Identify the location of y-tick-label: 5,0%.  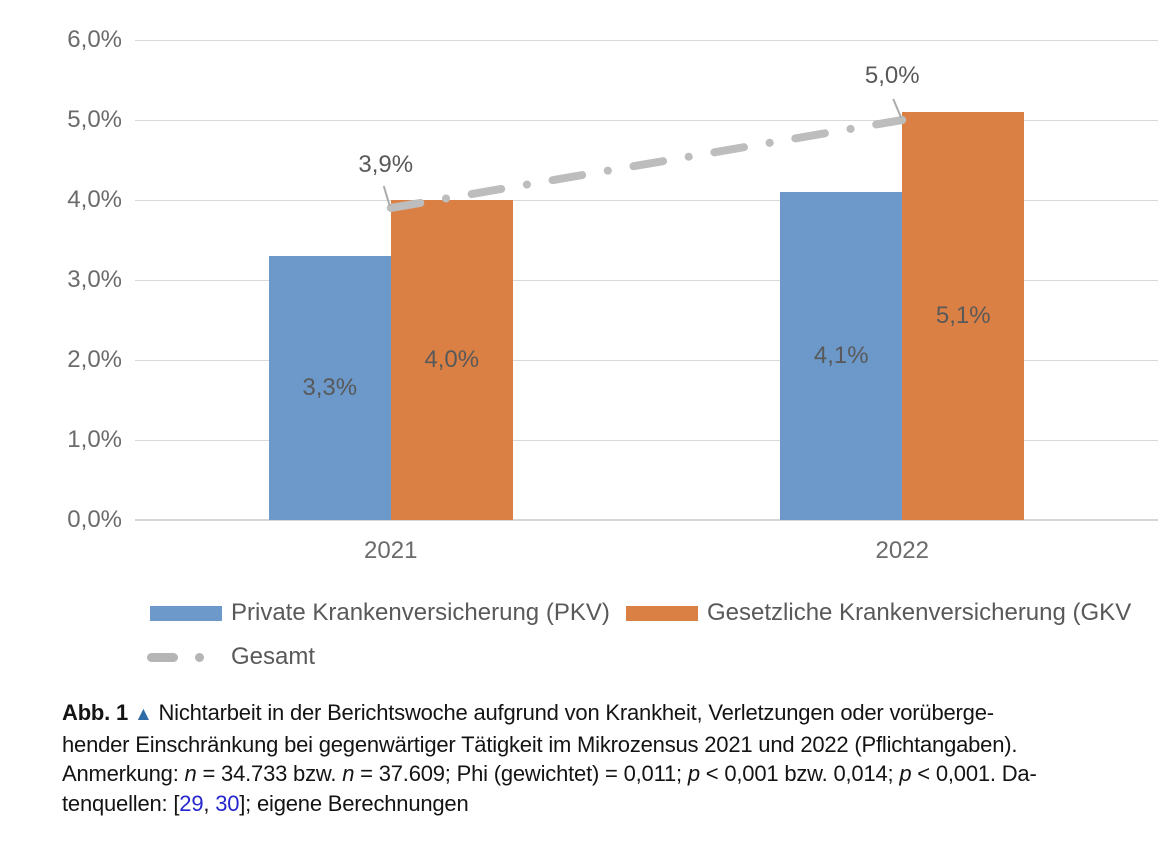
(94, 119).